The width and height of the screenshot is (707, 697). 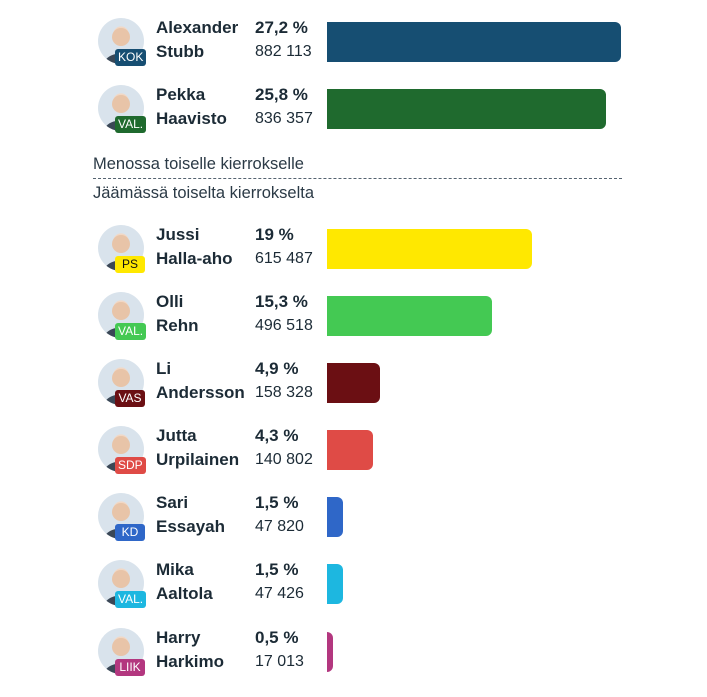 I want to click on vote-count-label: 615 487, so click(x=284, y=258).